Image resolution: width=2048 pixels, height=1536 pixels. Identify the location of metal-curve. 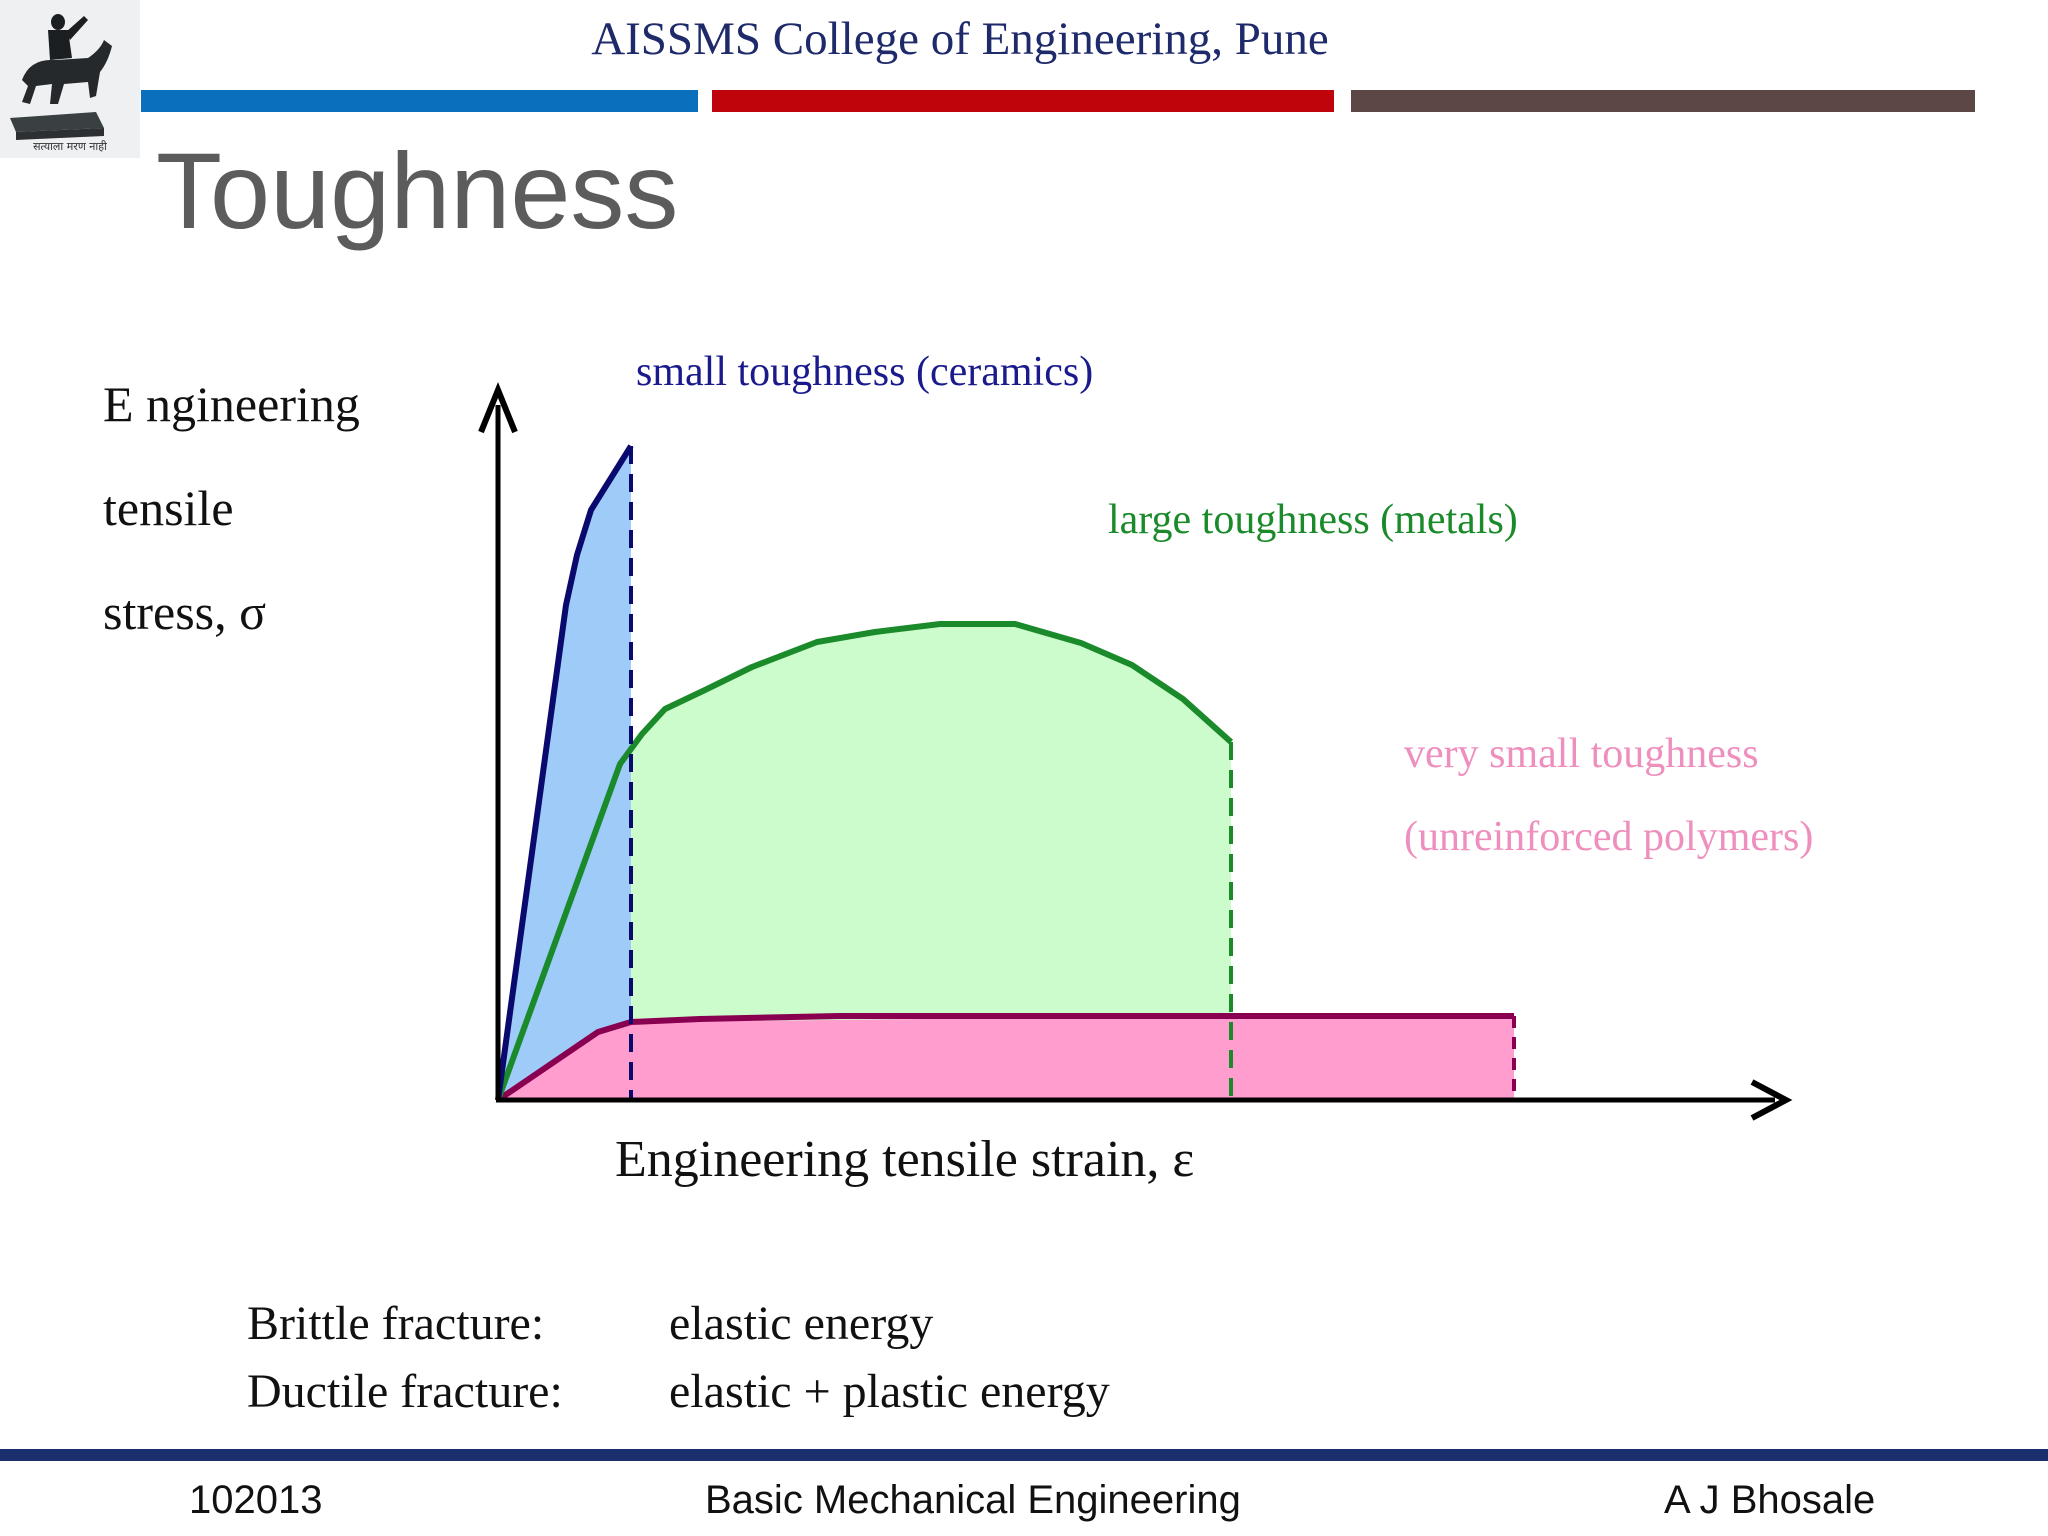
(864, 861).